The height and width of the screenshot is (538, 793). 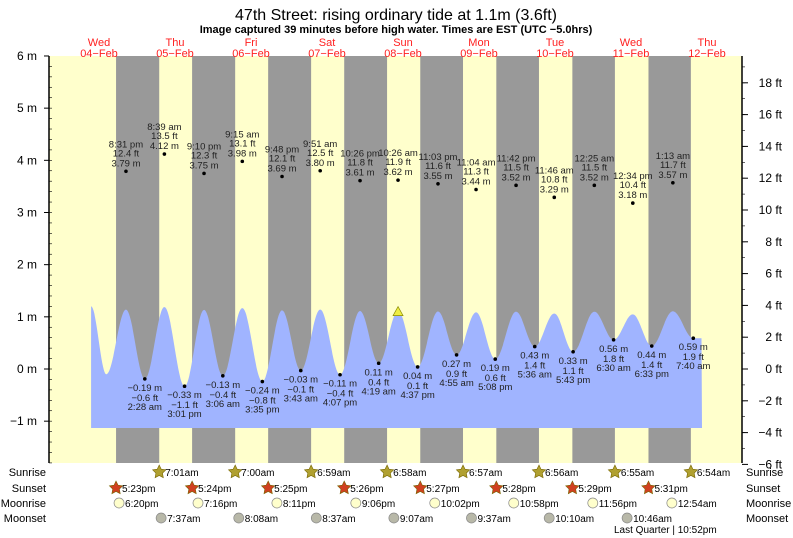 What do you see at coordinates (223, 404) in the screenshot?
I see `low-tide-time: 3:06 am` at bounding box center [223, 404].